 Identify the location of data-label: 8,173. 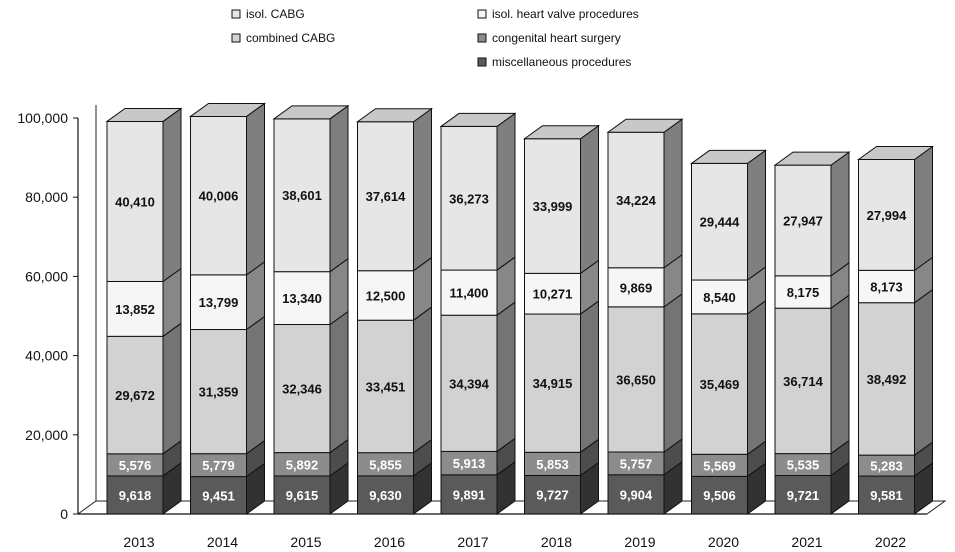
(886, 287).